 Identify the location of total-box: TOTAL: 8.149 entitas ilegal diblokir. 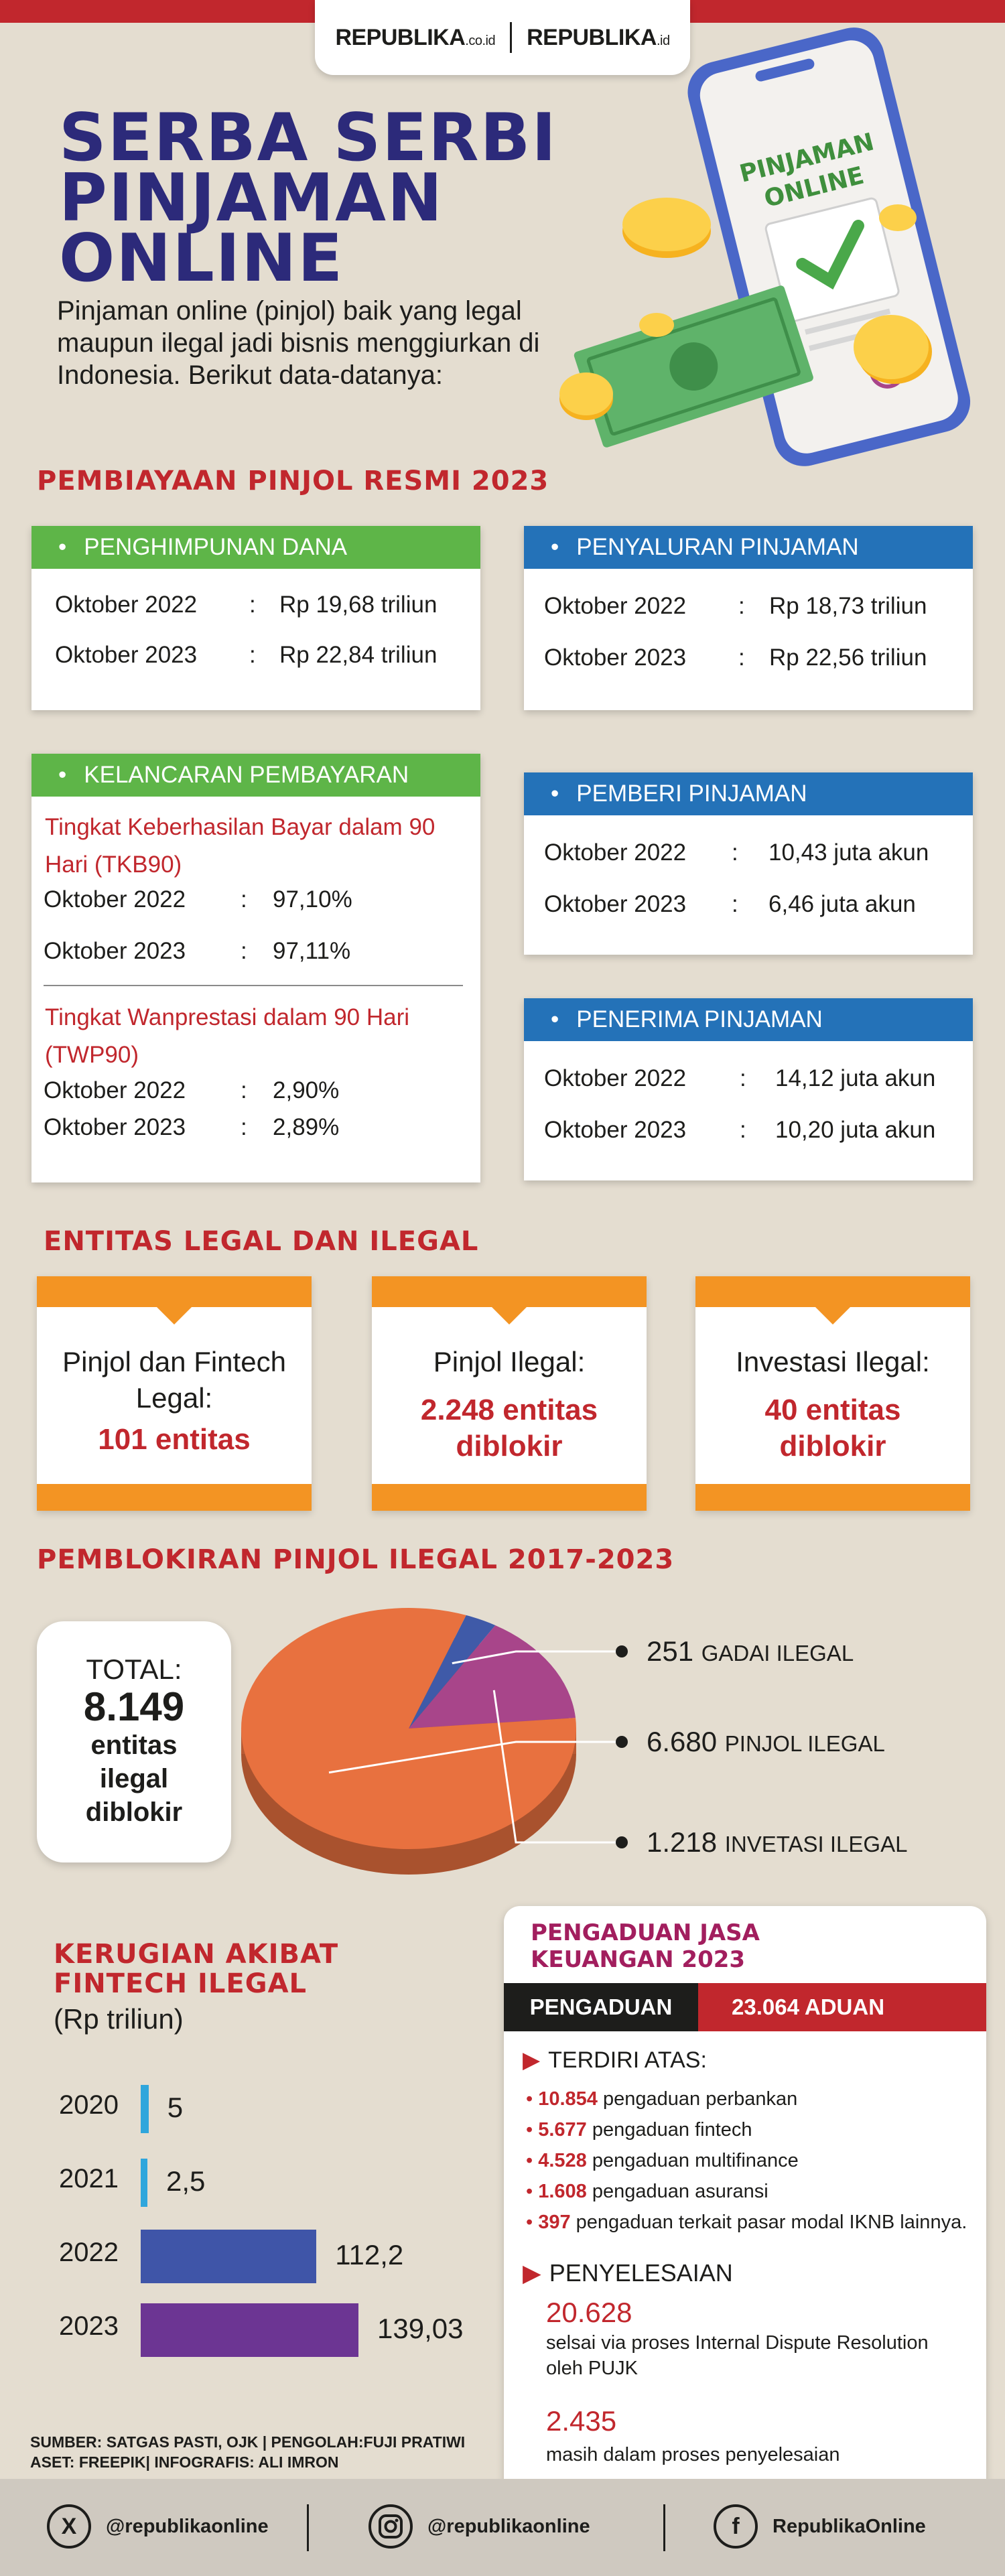
(134, 1742).